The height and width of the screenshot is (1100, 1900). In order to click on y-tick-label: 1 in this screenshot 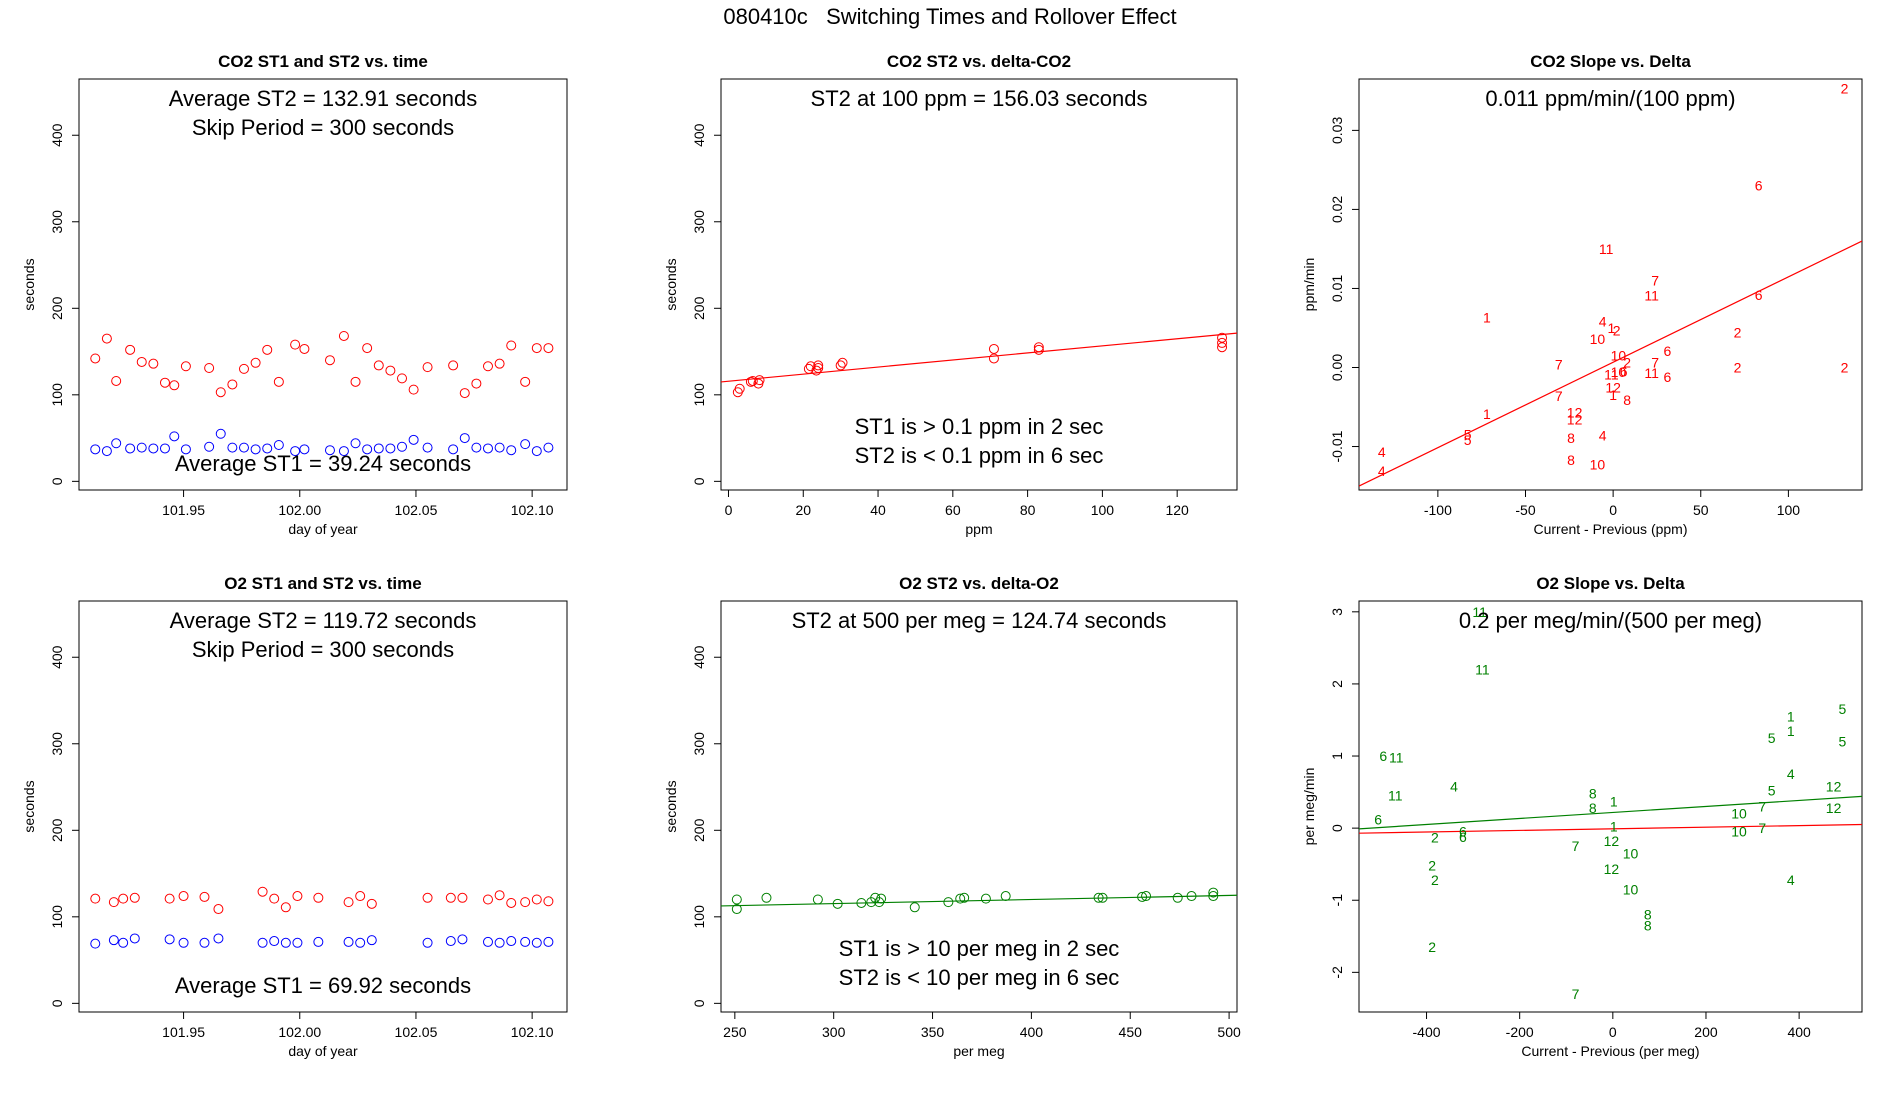, I will do `click(1337, 756)`.